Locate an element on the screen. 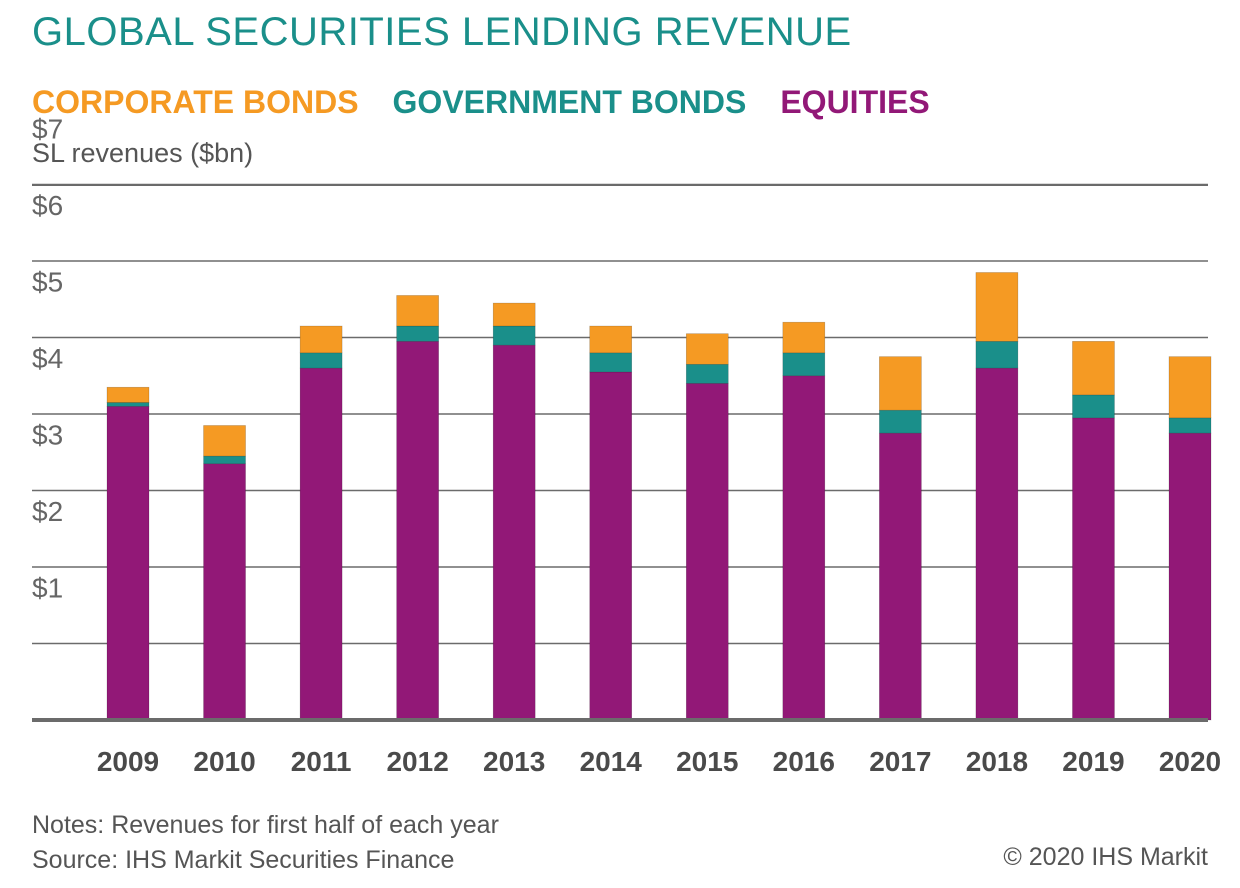 The height and width of the screenshot is (888, 1240). y-tick-label: $3 is located at coordinates (47, 435).